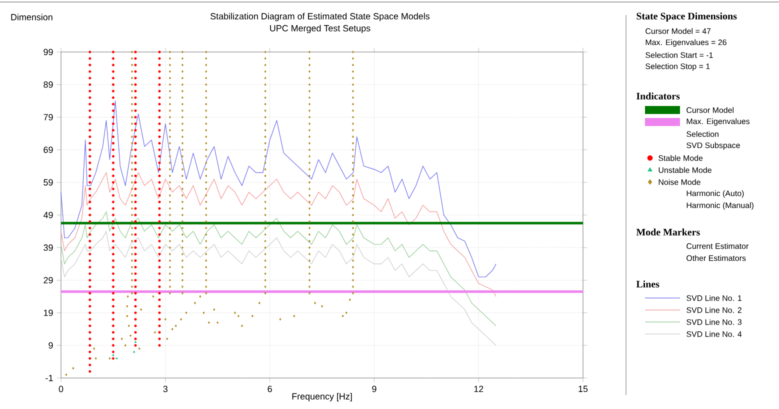  Describe the element at coordinates (48, 247) in the screenshot. I see `y-tick-label: 39` at that location.